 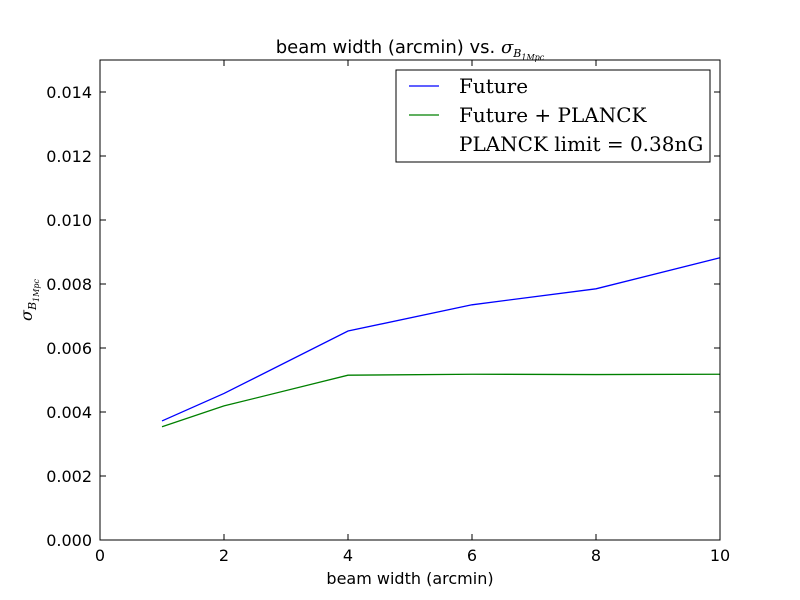 What do you see at coordinates (32, 306) in the screenshot?
I see `y-axis-label-sub: B` at bounding box center [32, 306].